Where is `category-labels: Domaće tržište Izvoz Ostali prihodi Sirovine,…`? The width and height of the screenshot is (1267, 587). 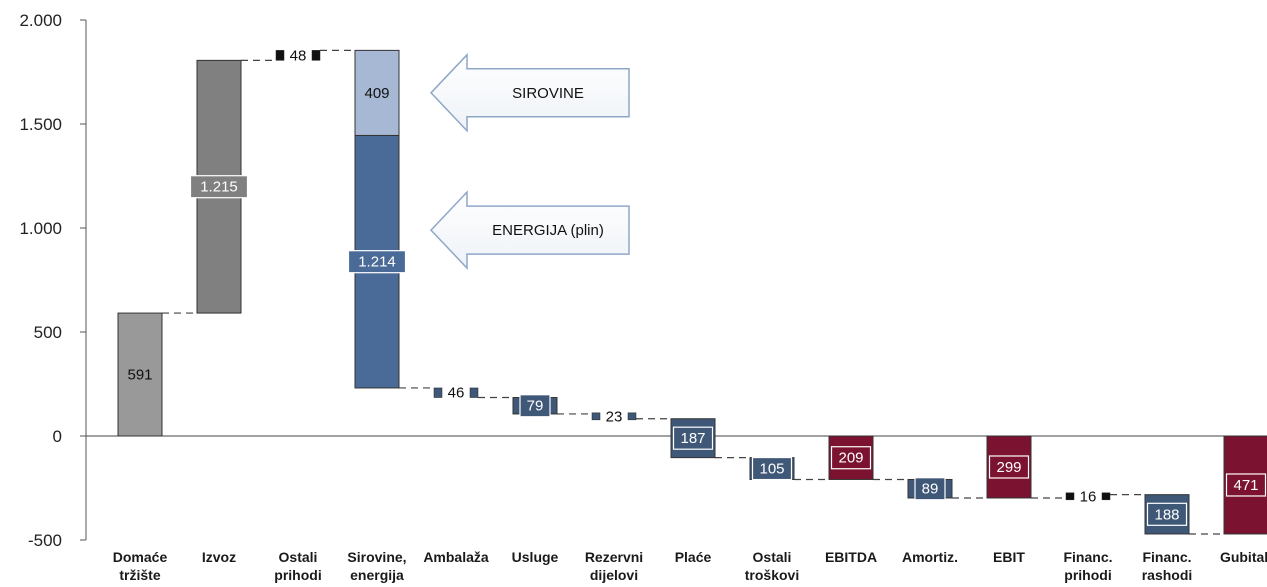 category-labels: Domaće tržište Izvoz Ostali prihodi Sirovine,… is located at coordinates (690, 566).